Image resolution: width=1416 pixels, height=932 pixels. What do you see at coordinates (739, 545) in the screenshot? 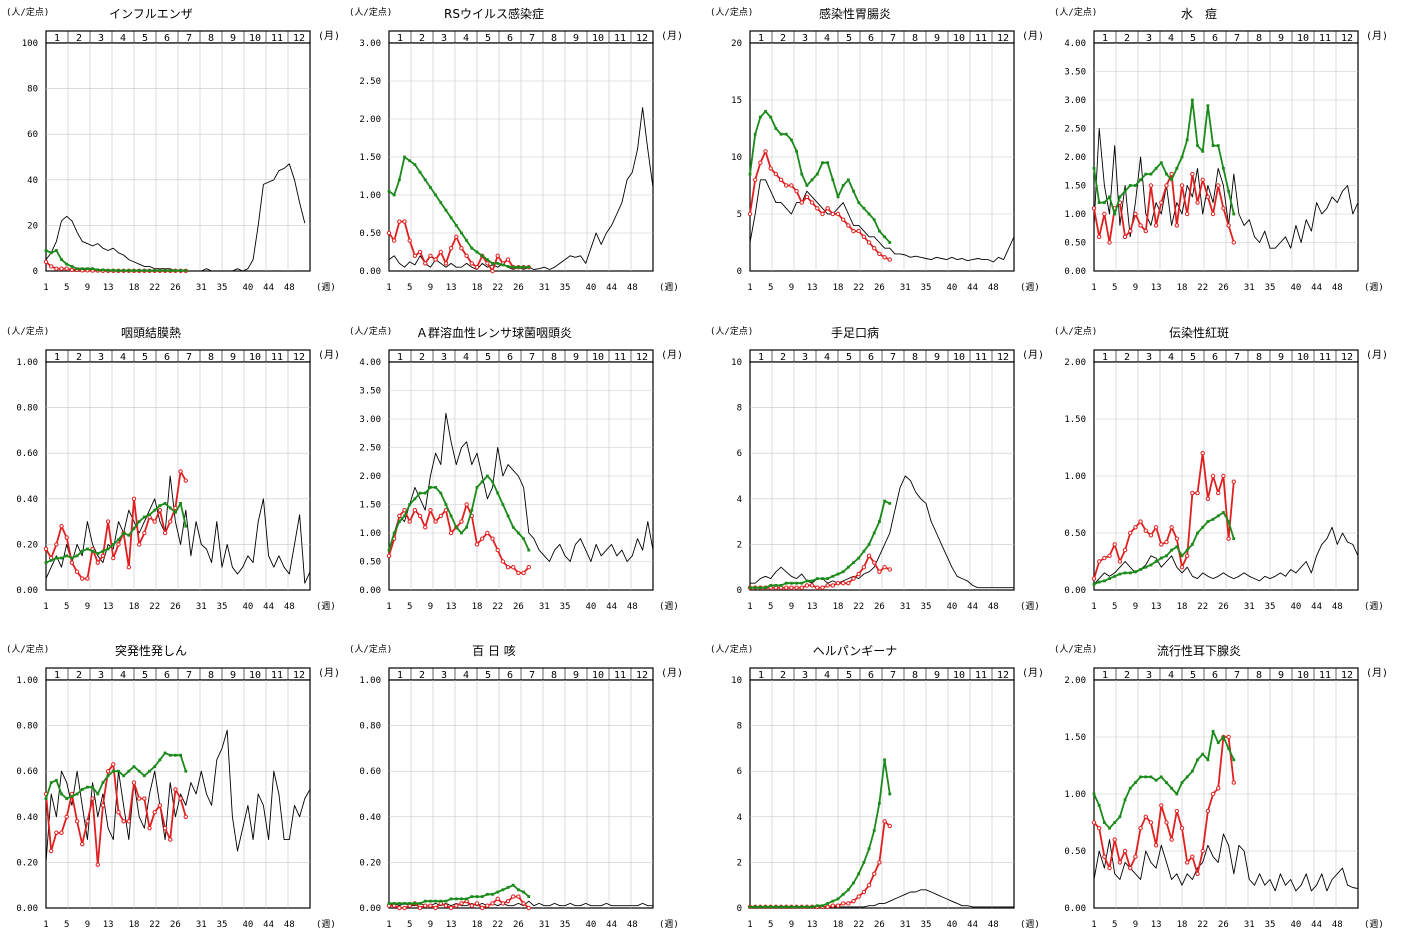
I see `y-tick-label: 2` at bounding box center [739, 545].